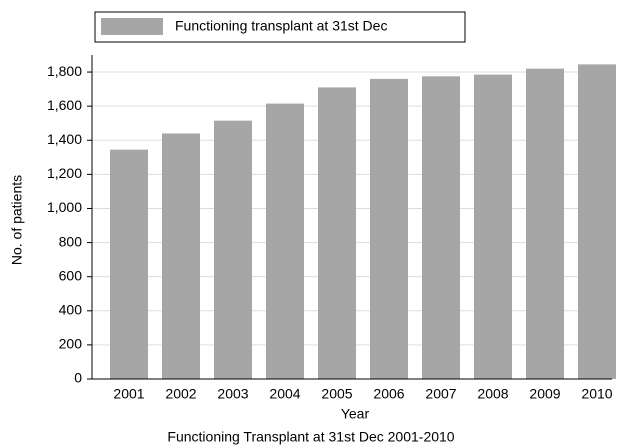  I want to click on legend-swatch, so click(132, 26).